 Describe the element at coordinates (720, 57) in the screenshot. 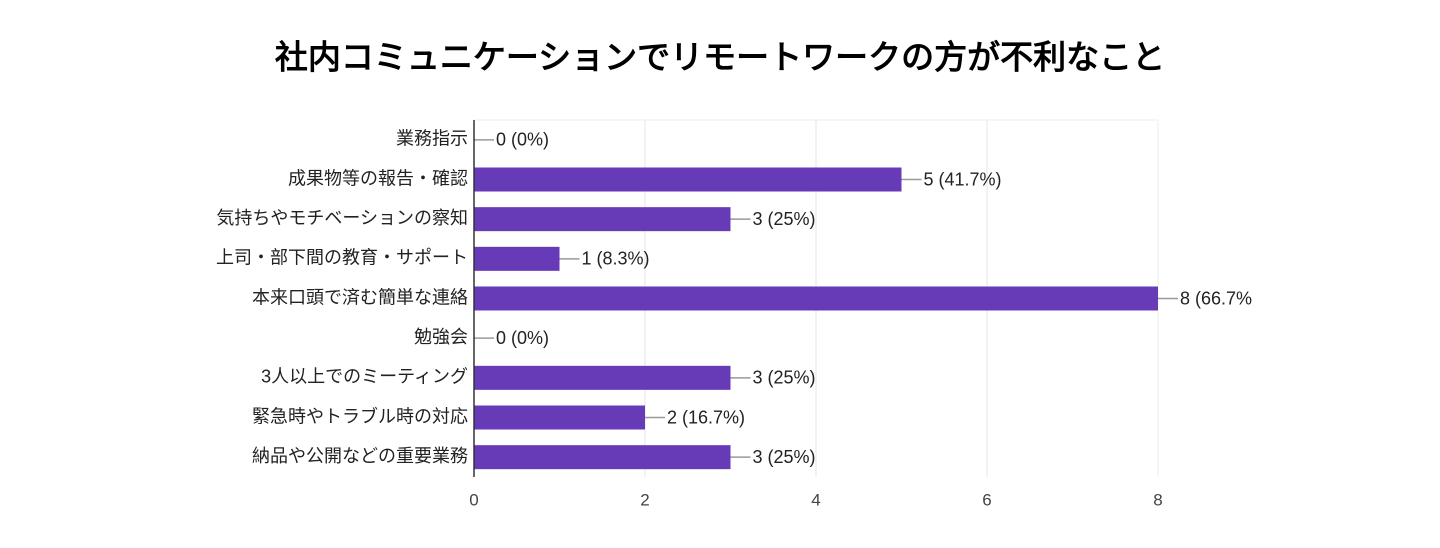

I see `chart-title: 社内コミュニケーションでリモートワークの方が不利なこと` at that location.